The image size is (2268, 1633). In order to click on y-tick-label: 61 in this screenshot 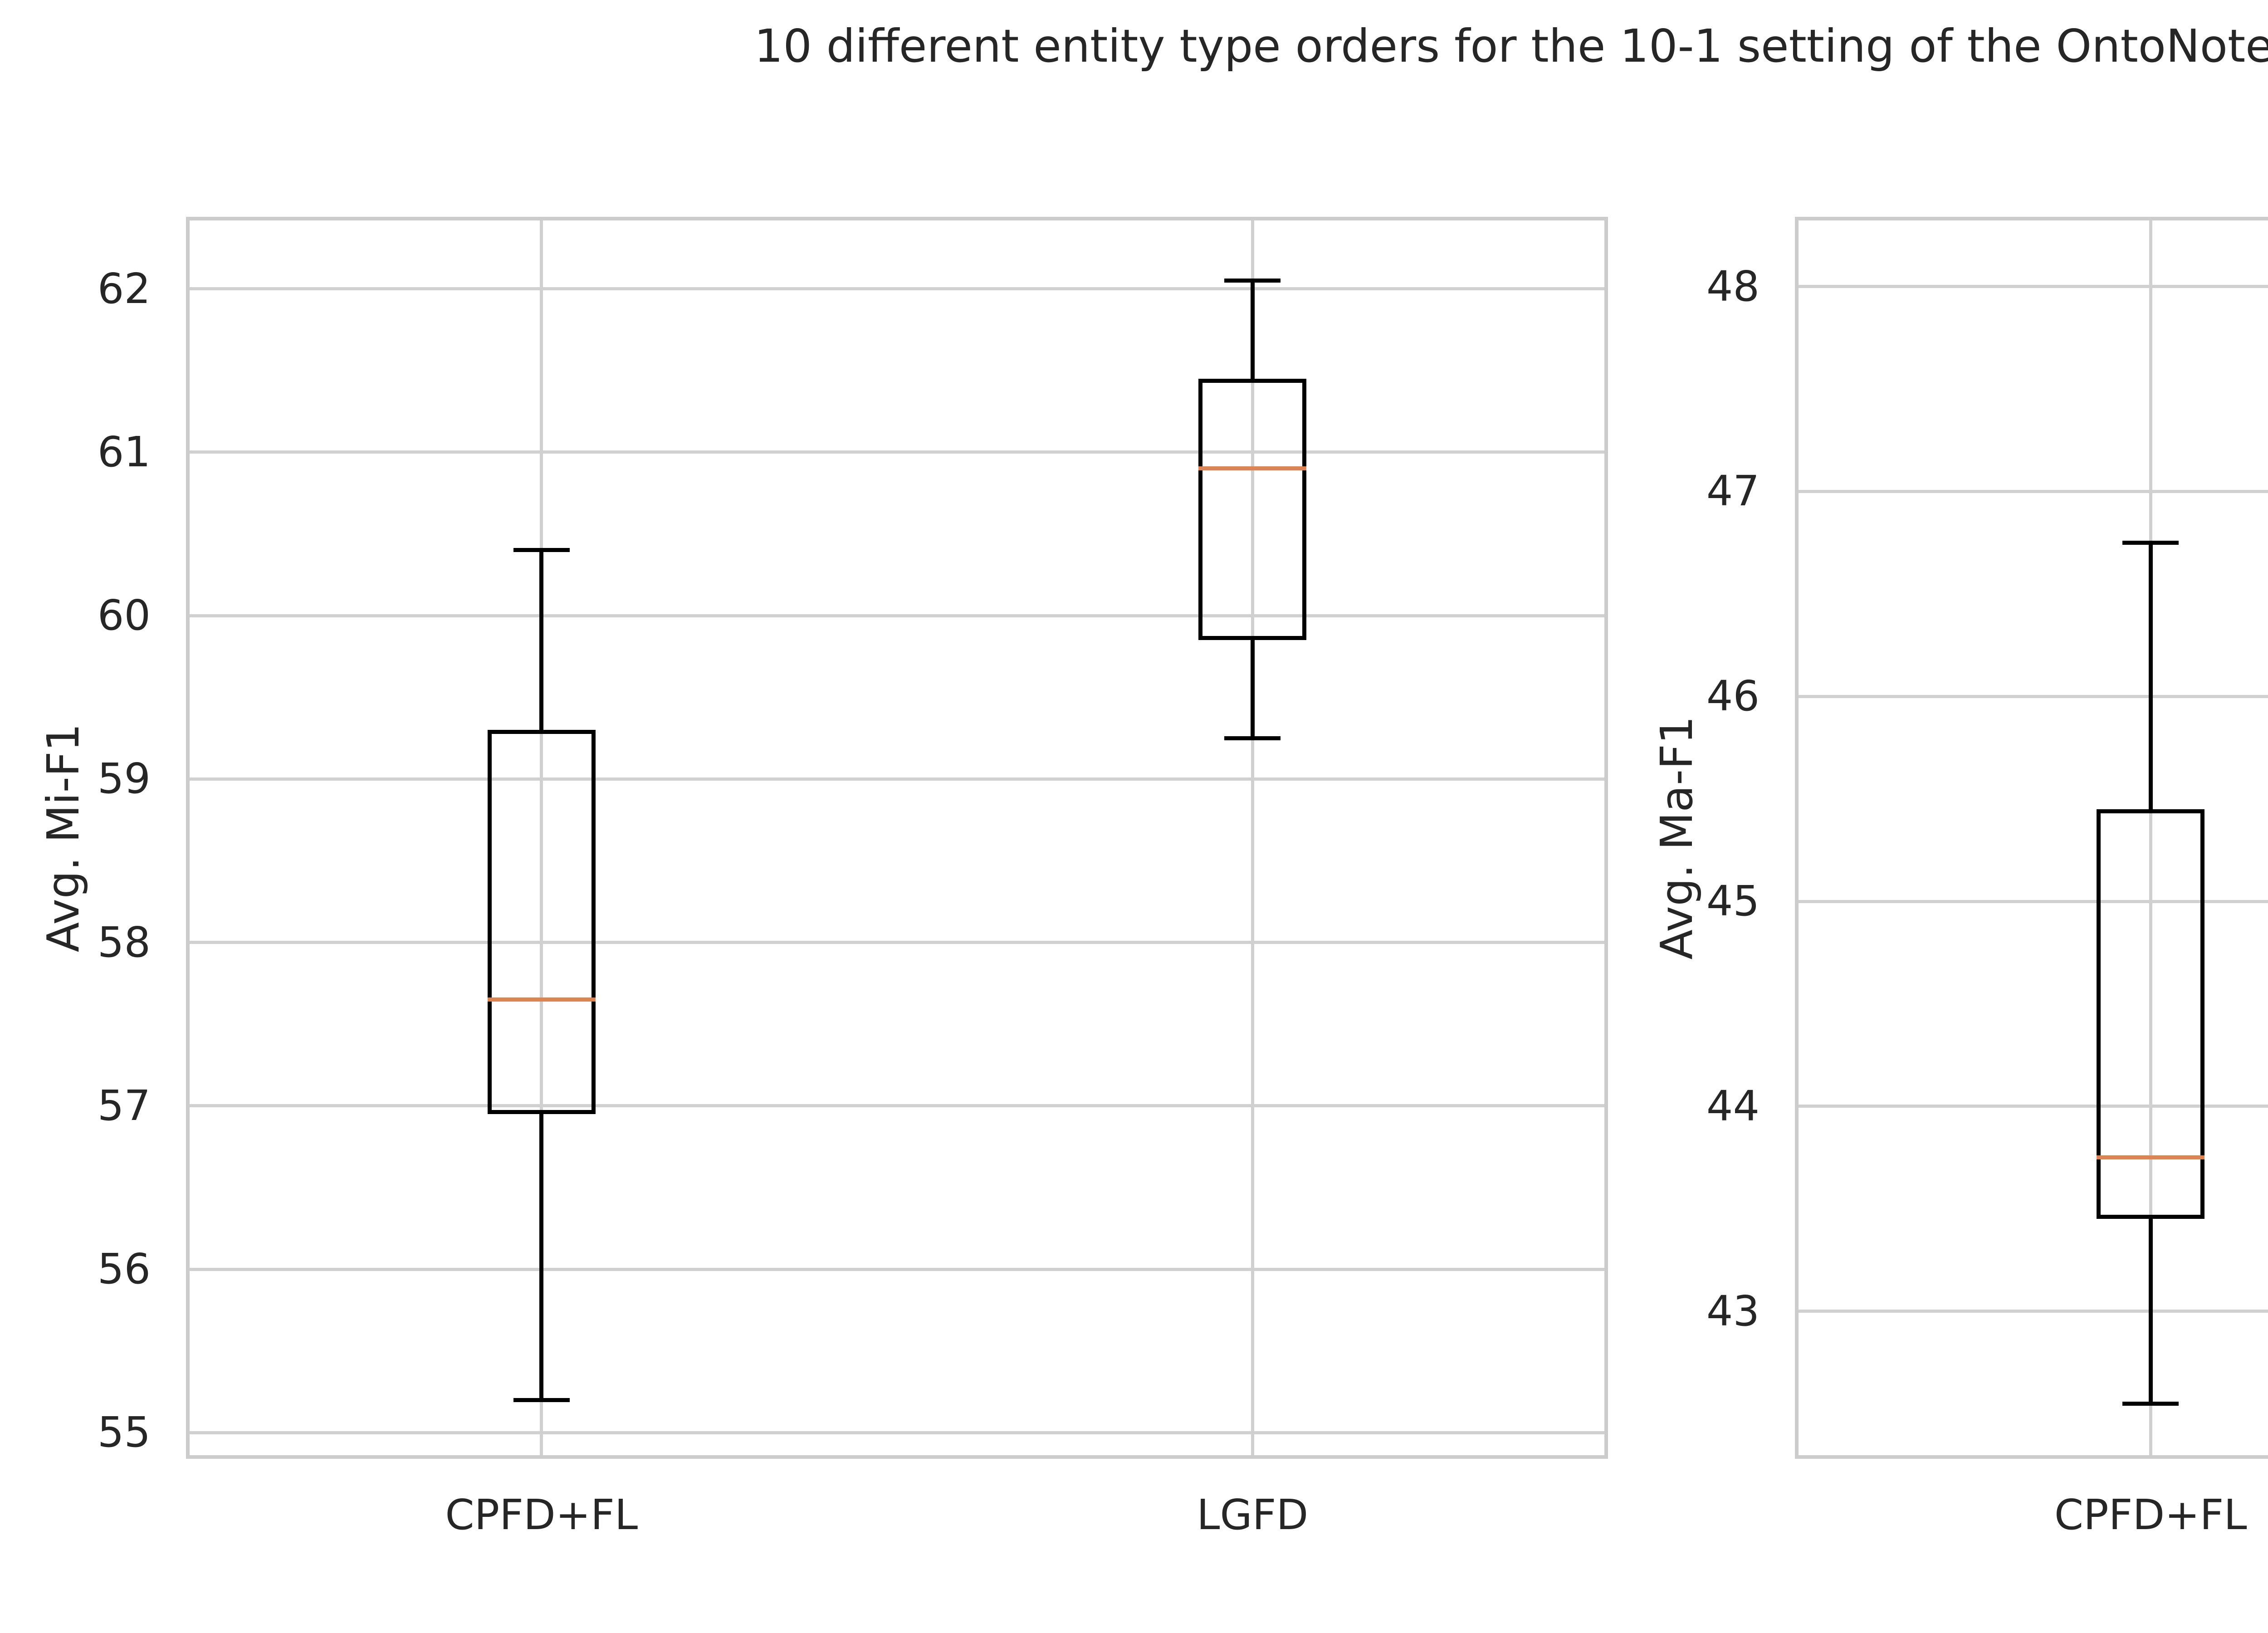, I will do `click(124, 451)`.